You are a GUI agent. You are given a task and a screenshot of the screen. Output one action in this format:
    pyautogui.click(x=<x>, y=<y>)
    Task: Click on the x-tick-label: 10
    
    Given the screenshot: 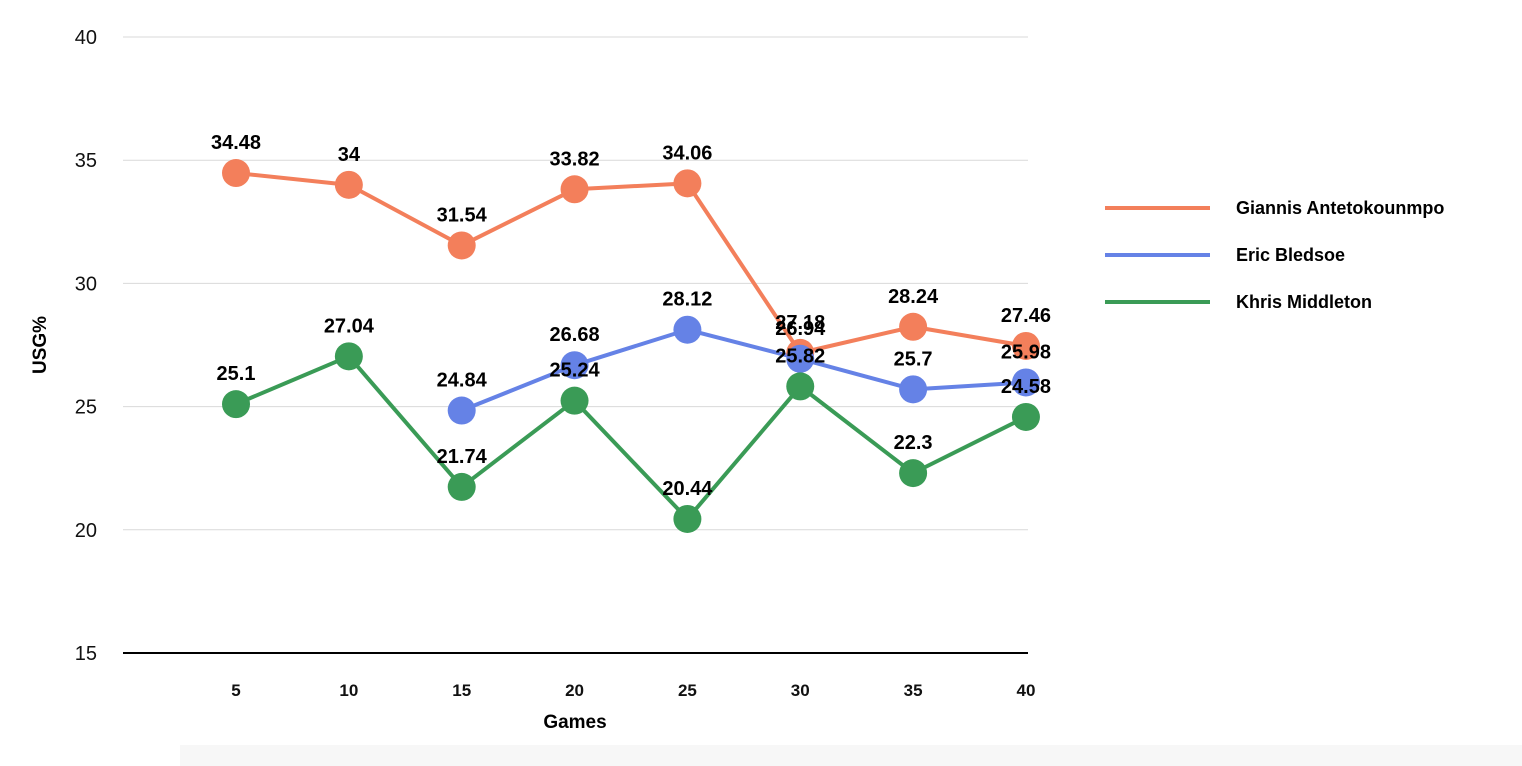 What is the action you would take?
    pyautogui.click(x=348, y=690)
    